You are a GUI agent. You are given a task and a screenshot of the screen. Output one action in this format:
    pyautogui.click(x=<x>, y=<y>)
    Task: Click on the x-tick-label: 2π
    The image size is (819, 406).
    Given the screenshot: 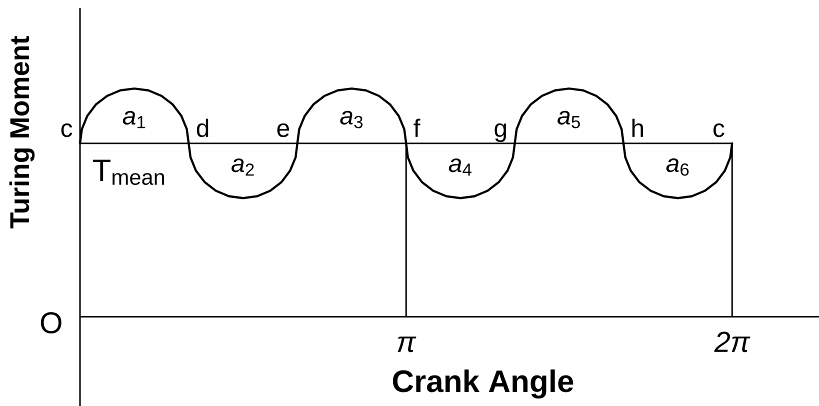 What is the action you would take?
    pyautogui.click(x=732, y=342)
    